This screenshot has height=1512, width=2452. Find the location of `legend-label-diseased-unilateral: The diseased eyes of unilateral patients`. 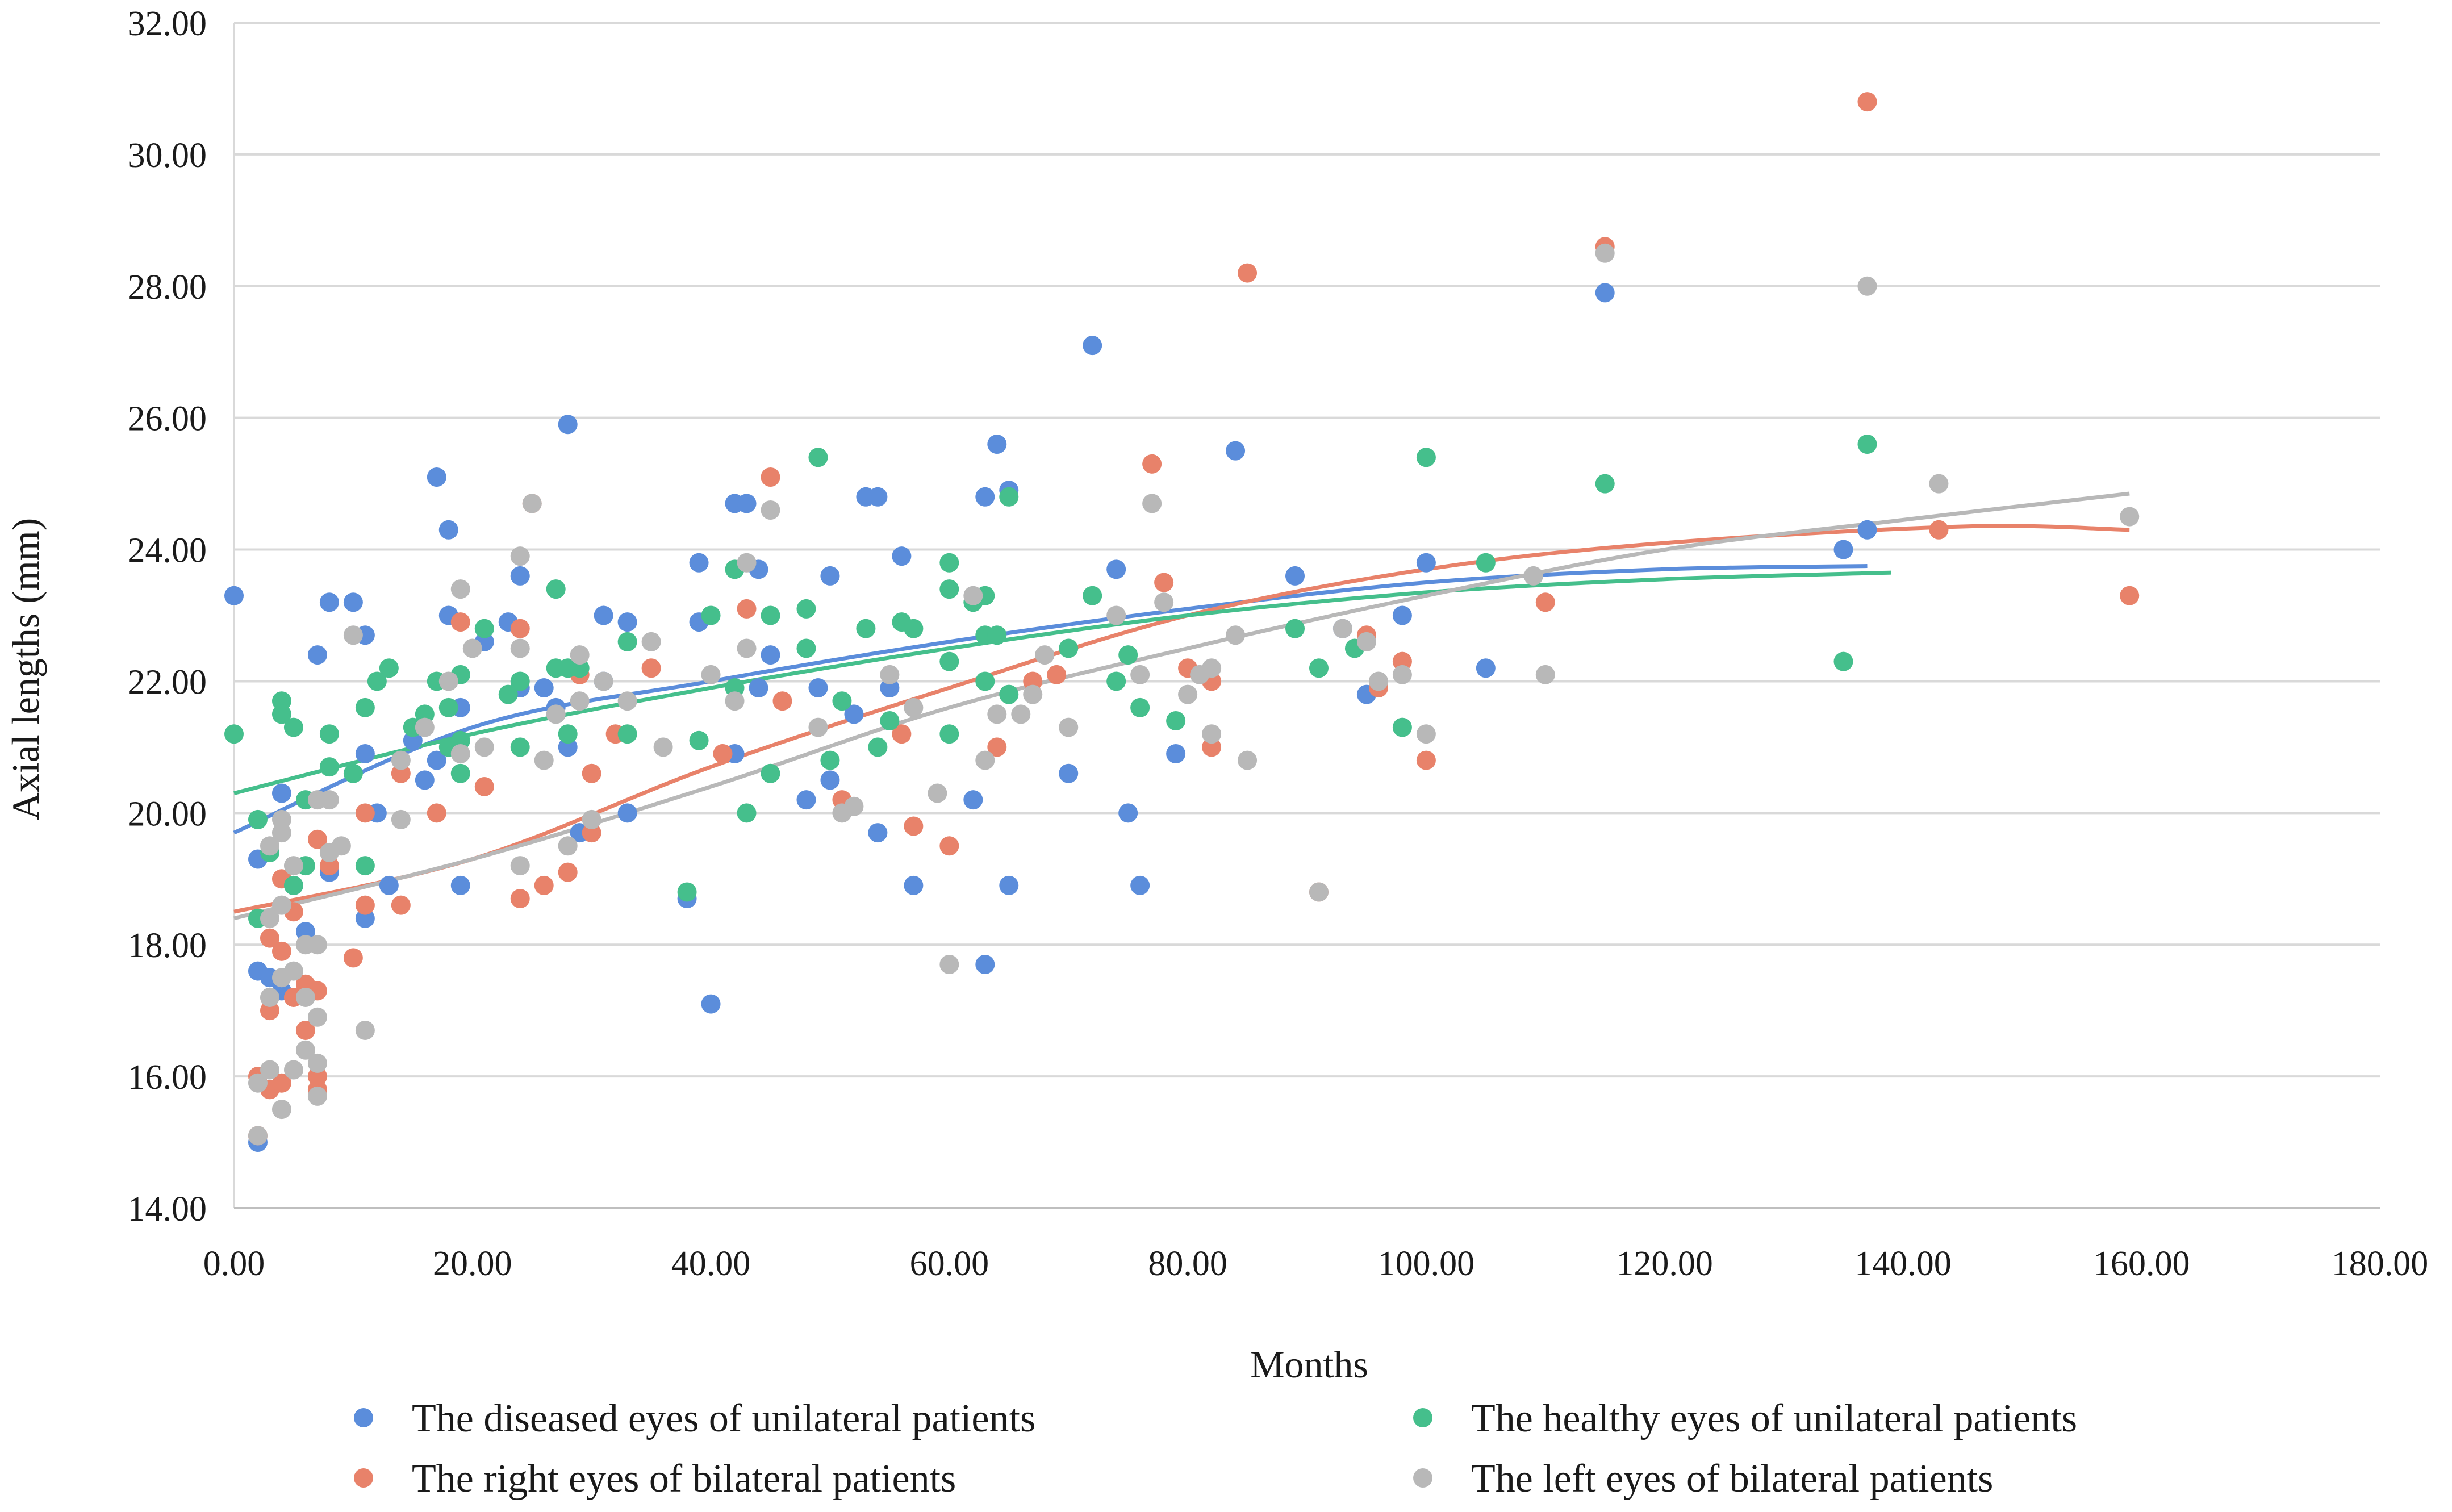

legend-label-diseased-unilateral: The diseased eyes of unilateral patients is located at coordinates (723, 1418).